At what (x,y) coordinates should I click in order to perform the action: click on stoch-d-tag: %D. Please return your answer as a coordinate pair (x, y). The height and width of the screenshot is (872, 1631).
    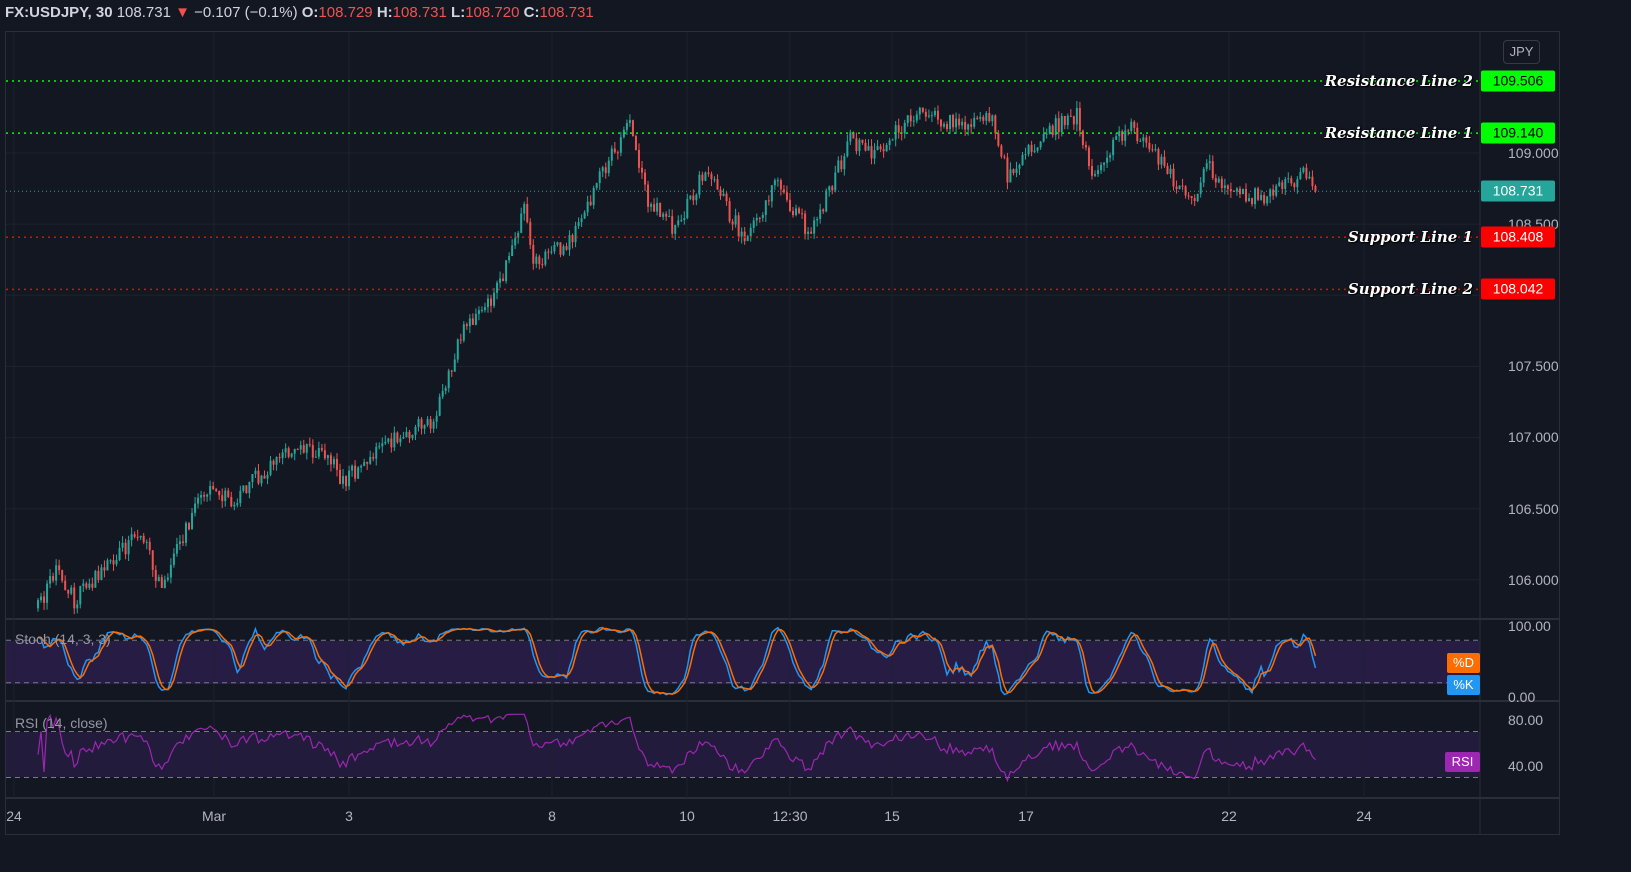
    Looking at the image, I should click on (1463, 663).